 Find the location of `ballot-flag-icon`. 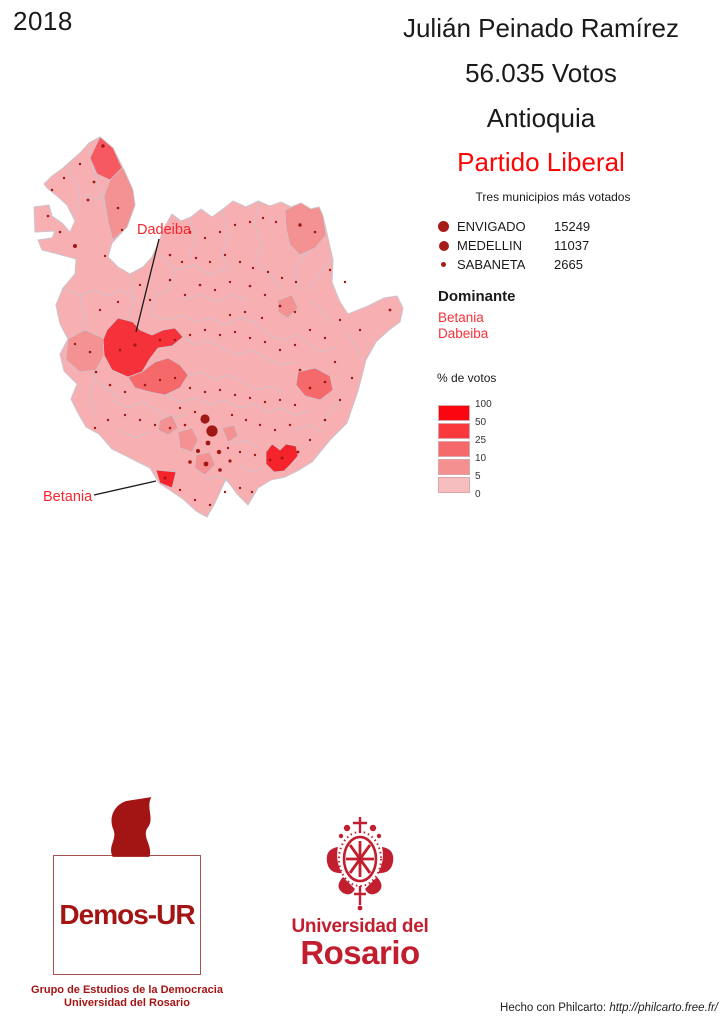

ballot-flag-icon is located at coordinates (131, 827).